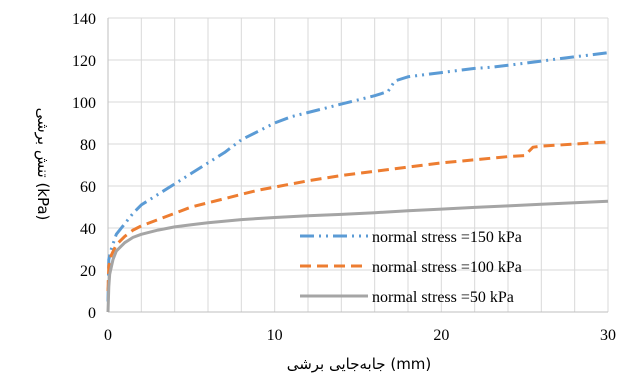 The width and height of the screenshot is (622, 376). What do you see at coordinates (88, 229) in the screenshot?
I see `y-tick-label: 40` at bounding box center [88, 229].